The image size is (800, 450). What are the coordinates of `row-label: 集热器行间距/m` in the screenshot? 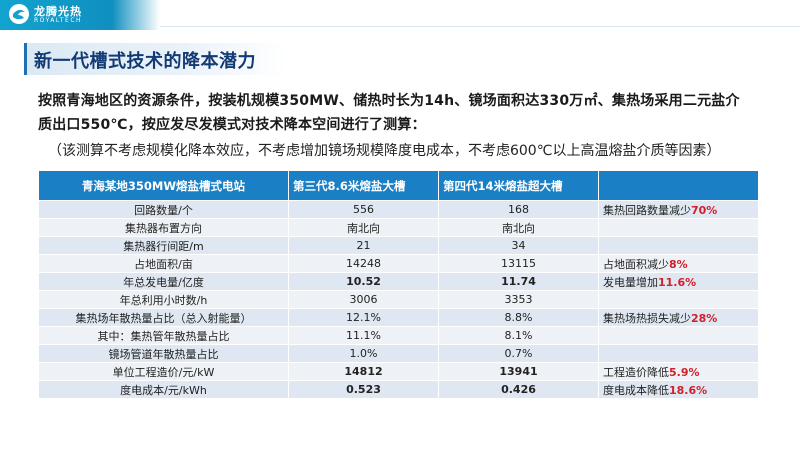 It's located at (163, 245).